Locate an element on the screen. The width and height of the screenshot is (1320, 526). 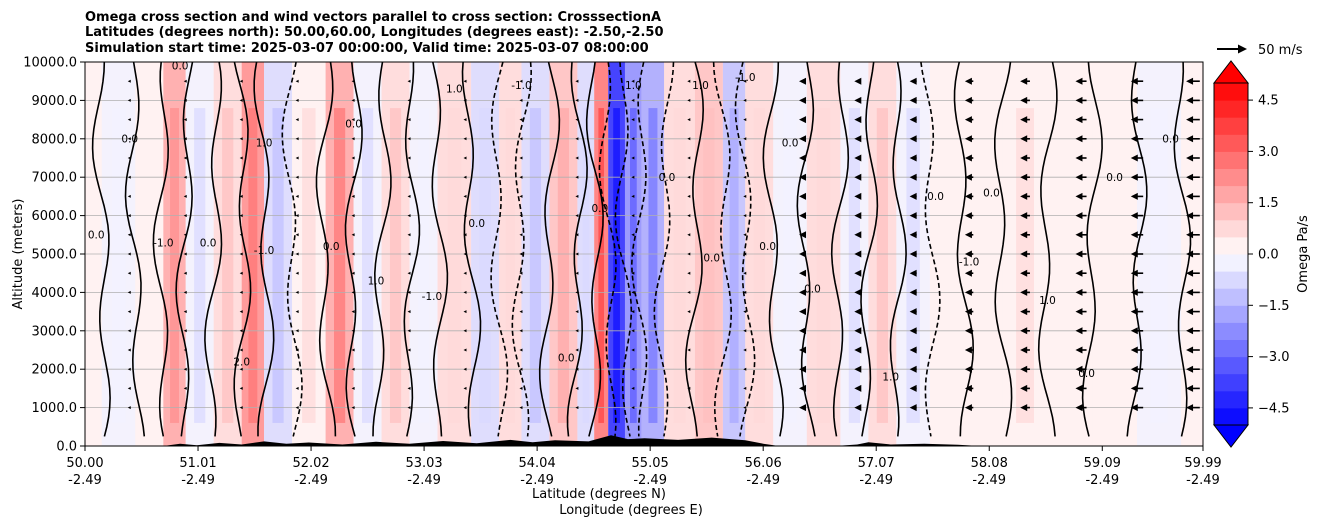
contour-label: -1.0 is located at coordinates (163, 243).